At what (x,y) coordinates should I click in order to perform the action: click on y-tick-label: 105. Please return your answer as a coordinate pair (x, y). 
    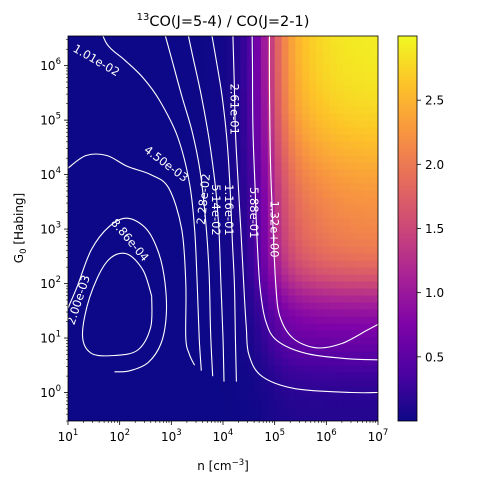
    Looking at the image, I should click on (50, 120).